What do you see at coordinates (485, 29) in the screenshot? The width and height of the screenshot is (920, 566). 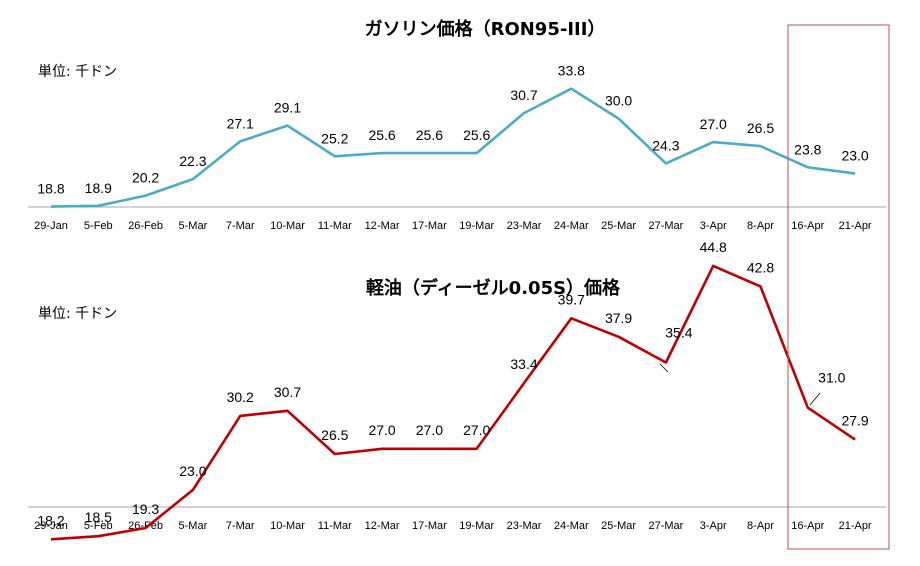 I see `gasoline-chart-title: ガソリン価格（RON95-III）` at bounding box center [485, 29].